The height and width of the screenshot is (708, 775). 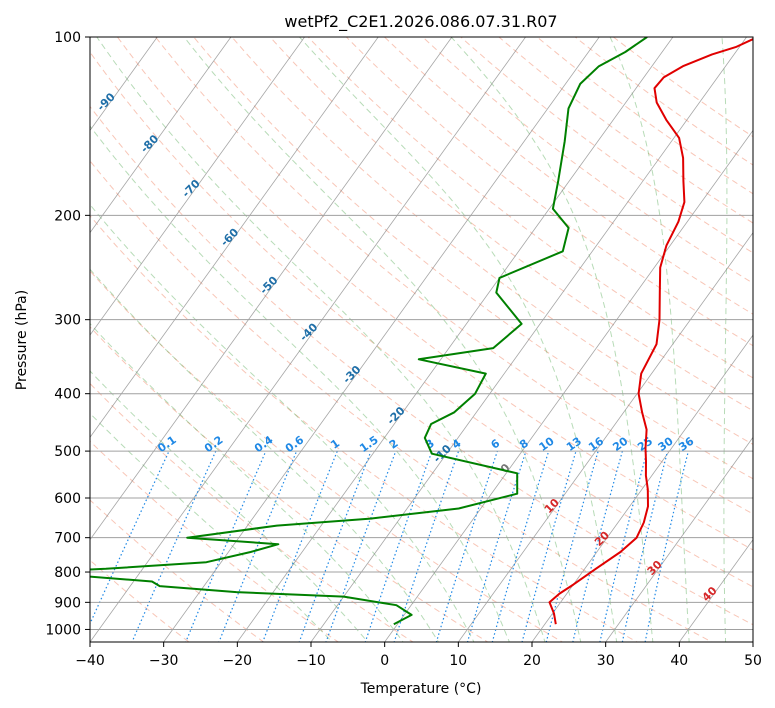 What do you see at coordinates (384, 661) in the screenshot?
I see `x-tick-label: 0` at bounding box center [384, 661].